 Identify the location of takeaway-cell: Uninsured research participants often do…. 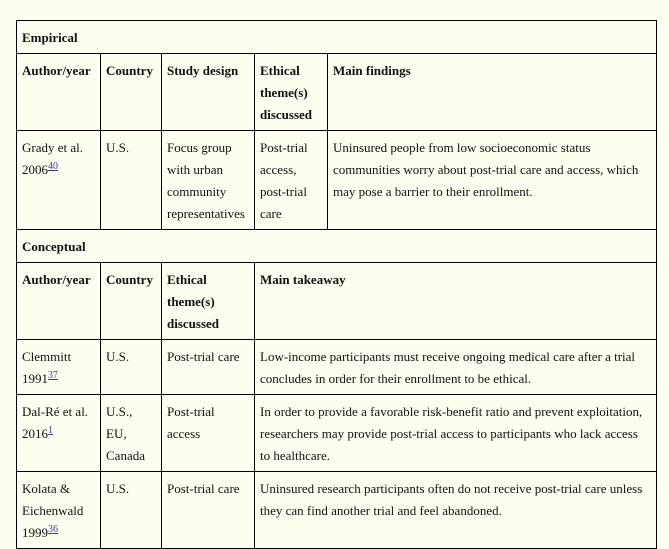
(455, 510).